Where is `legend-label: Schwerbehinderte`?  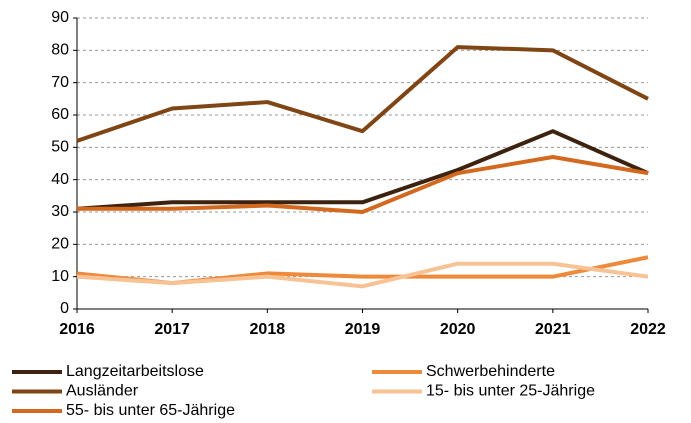 legend-label: Schwerbehinderte is located at coordinates (490, 371).